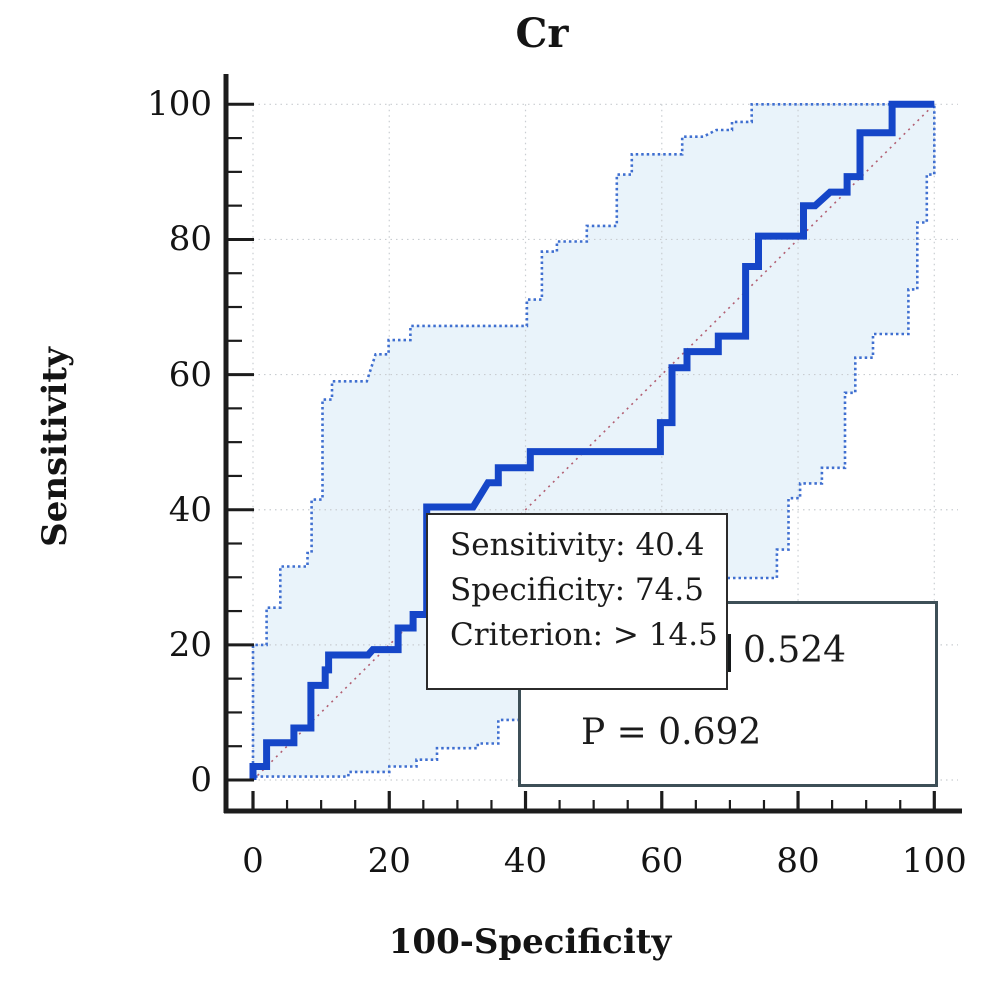 The height and width of the screenshot is (982, 1000). I want to click on x-tick-label: 100, so click(934, 861).